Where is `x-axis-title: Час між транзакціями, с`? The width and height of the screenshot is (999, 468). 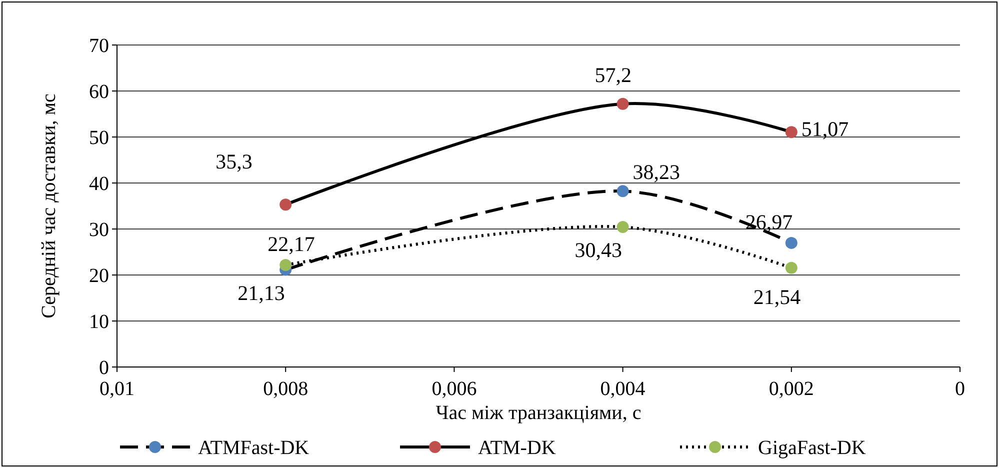 x-axis-title: Час між транзакціями, с is located at coordinates (539, 413).